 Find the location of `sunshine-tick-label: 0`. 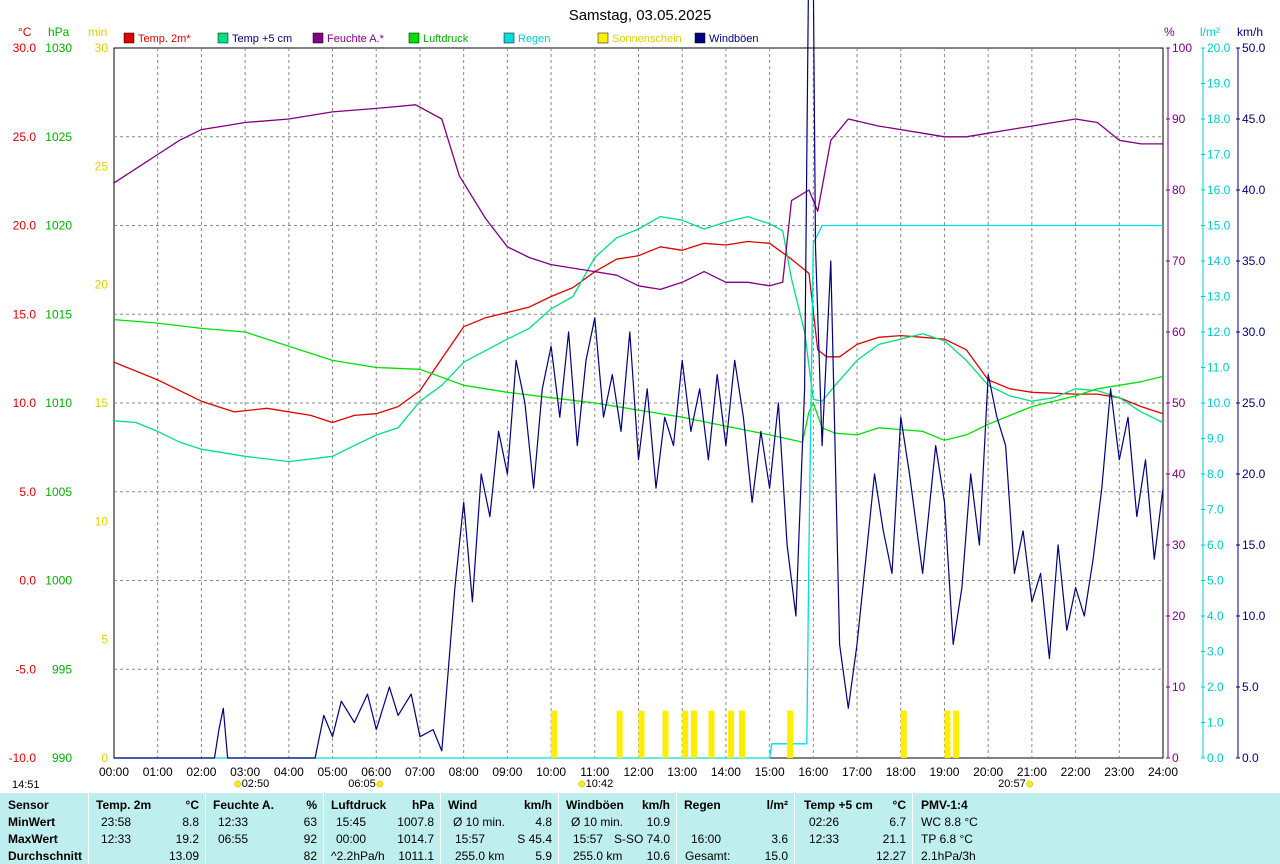

sunshine-tick-label: 0 is located at coordinates (104, 758).